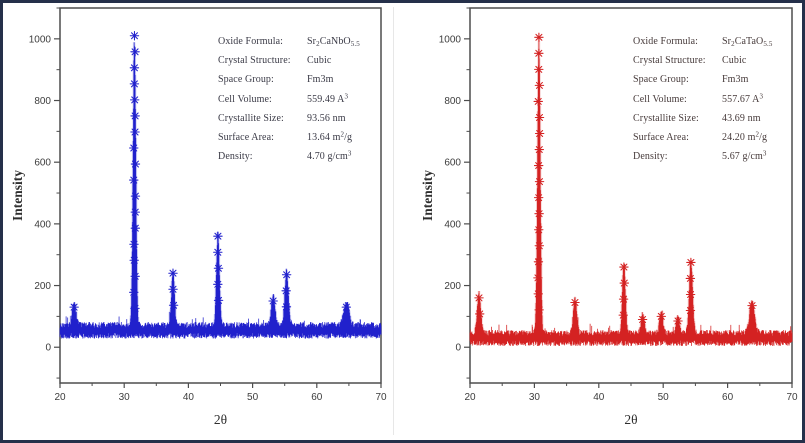 This screenshot has height=443, width=805. Describe the element at coordinates (306, 156) in the screenshot. I see `annotation-row: Density: 4.70 g/cm3` at that location.